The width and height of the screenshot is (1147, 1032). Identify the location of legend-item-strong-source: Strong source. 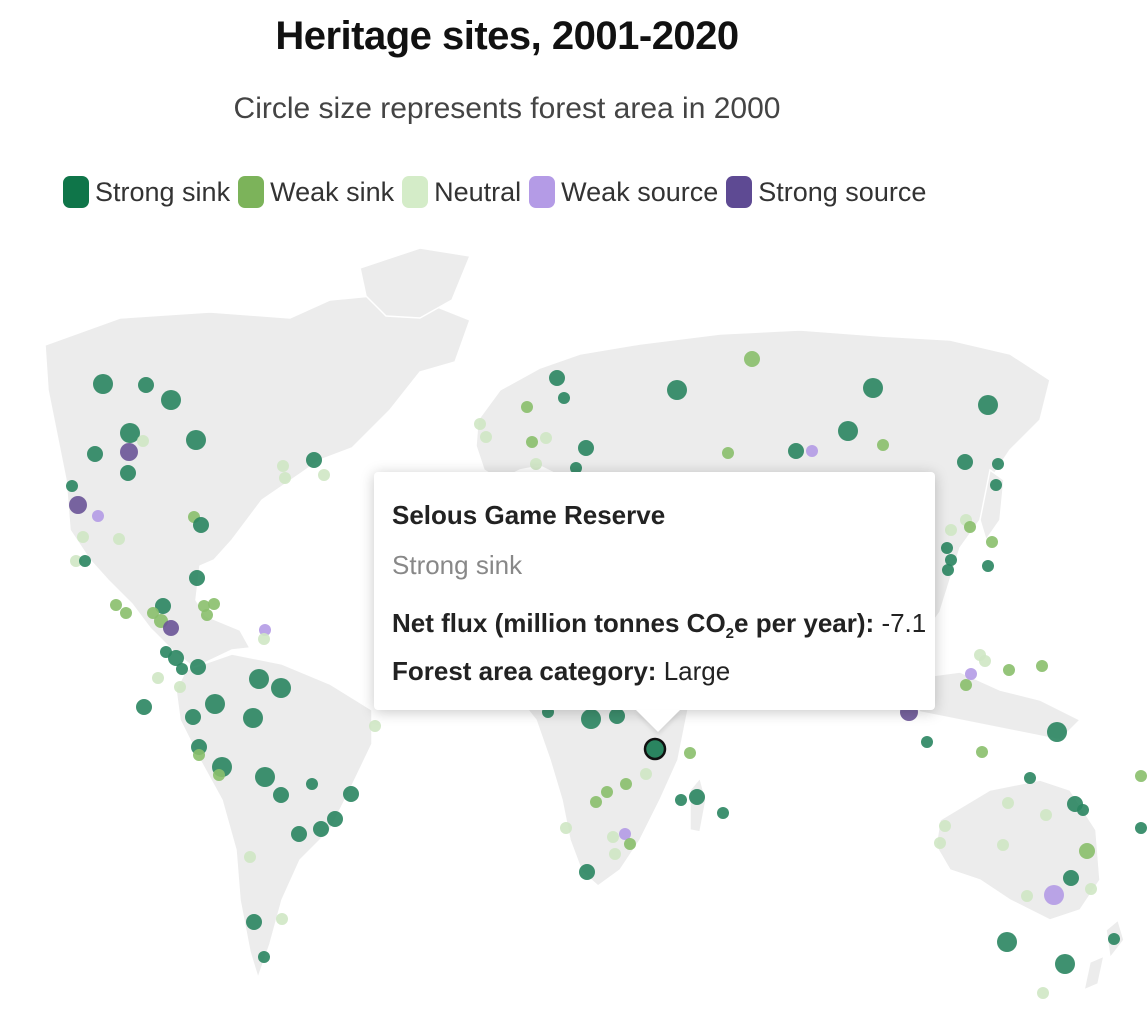
(826, 192).